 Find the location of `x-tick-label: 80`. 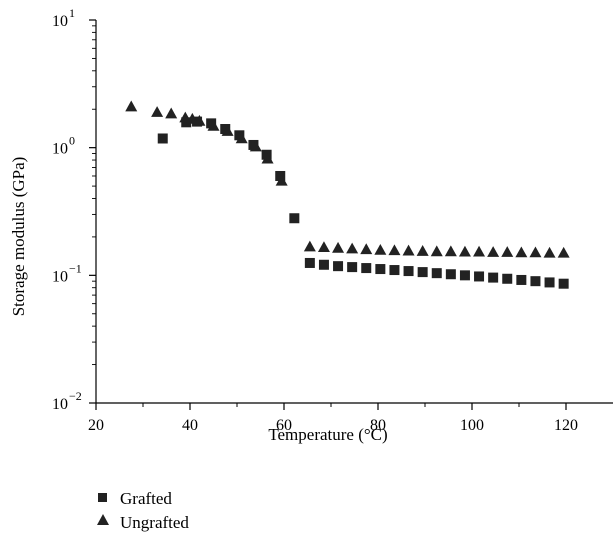

x-tick-label: 80 is located at coordinates (378, 425).